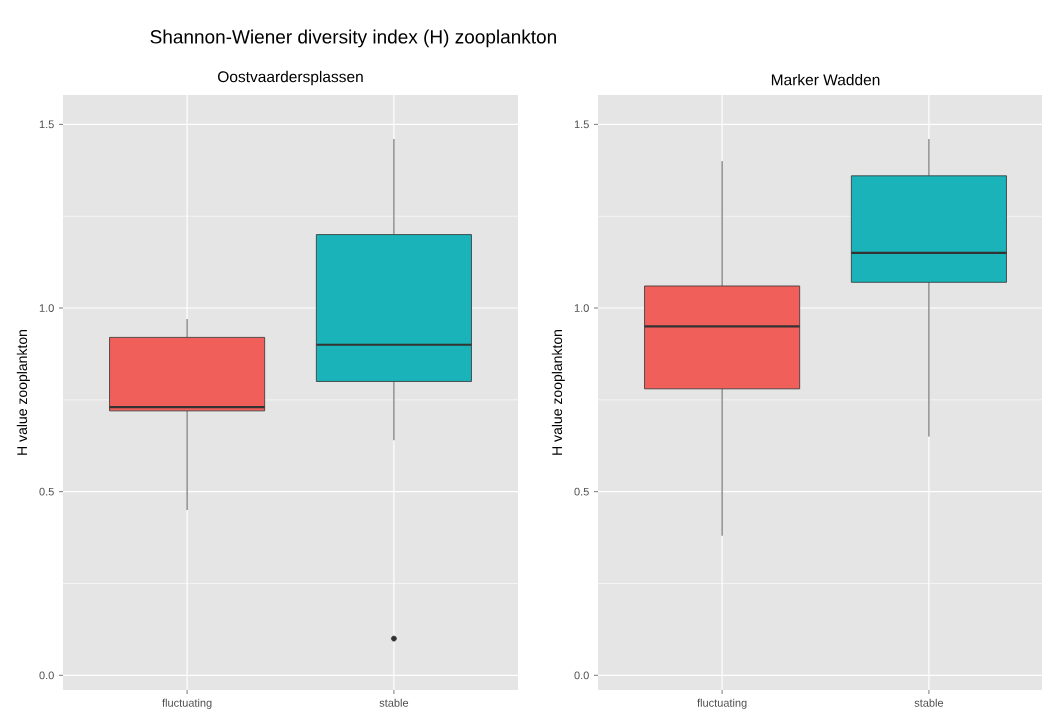  Describe the element at coordinates (353, 38) in the screenshot. I see `chart-title: Shannon-Wiener diversity index (H) zooplankton` at that location.